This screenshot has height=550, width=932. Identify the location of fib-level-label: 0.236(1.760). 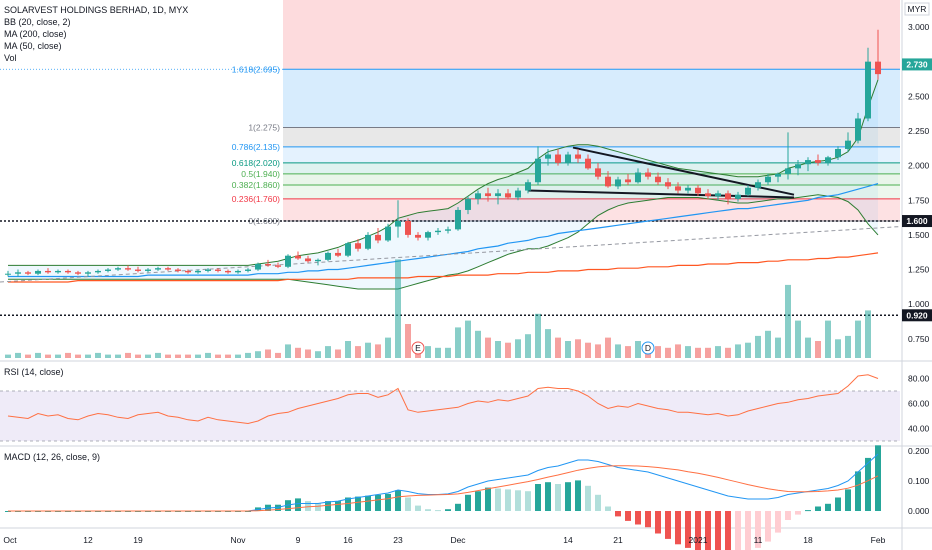
(256, 199).